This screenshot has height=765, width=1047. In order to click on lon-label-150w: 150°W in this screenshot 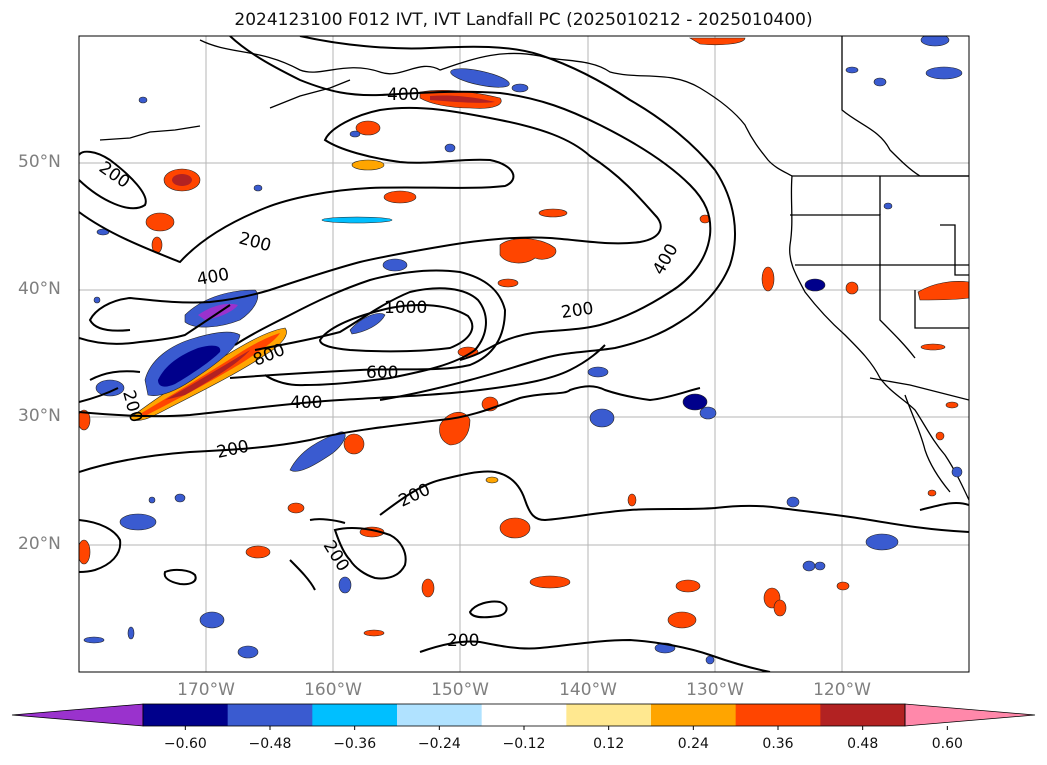, I will do `click(460, 690)`.